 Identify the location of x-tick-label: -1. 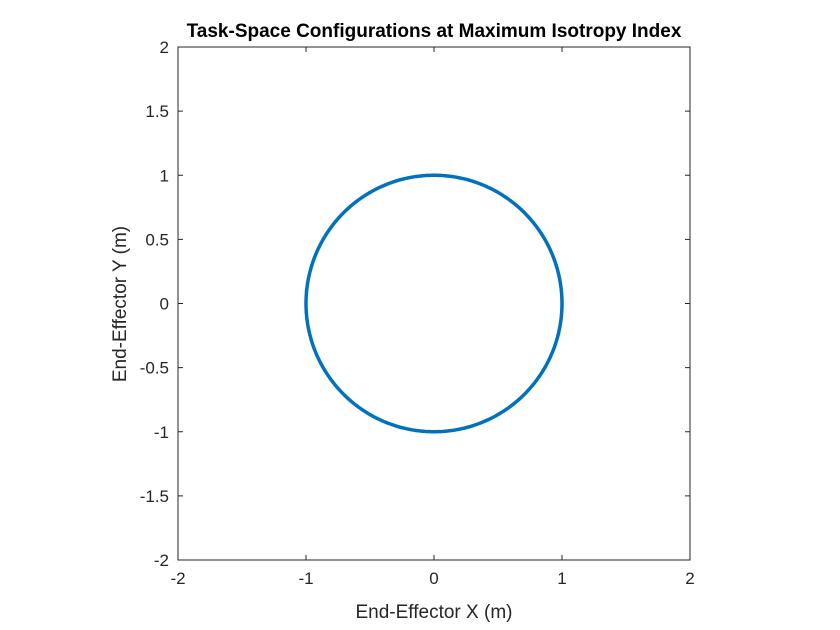
(305, 578).